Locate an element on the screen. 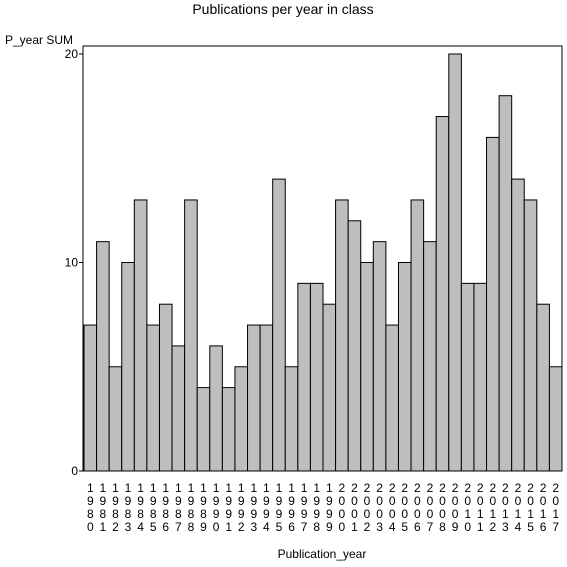 The image size is (567, 567). bar-2007 is located at coordinates (430, 356).